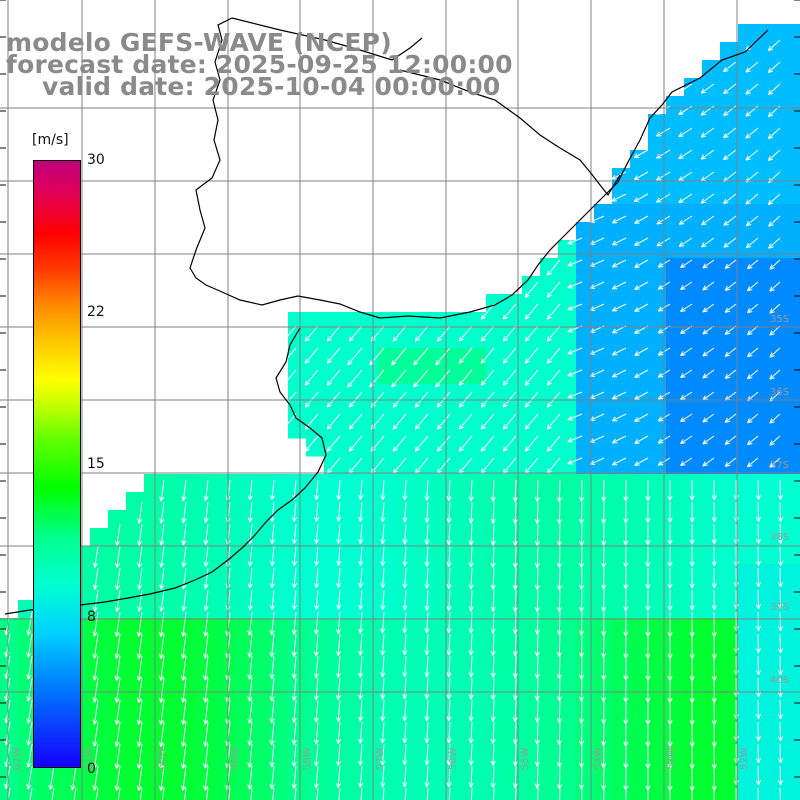  I want to click on longitude-label: 60W, so click(162, 758).